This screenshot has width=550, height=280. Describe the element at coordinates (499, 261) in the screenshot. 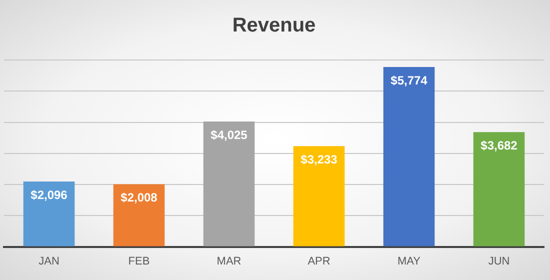

I see `x-tick-label: JUN` at that location.